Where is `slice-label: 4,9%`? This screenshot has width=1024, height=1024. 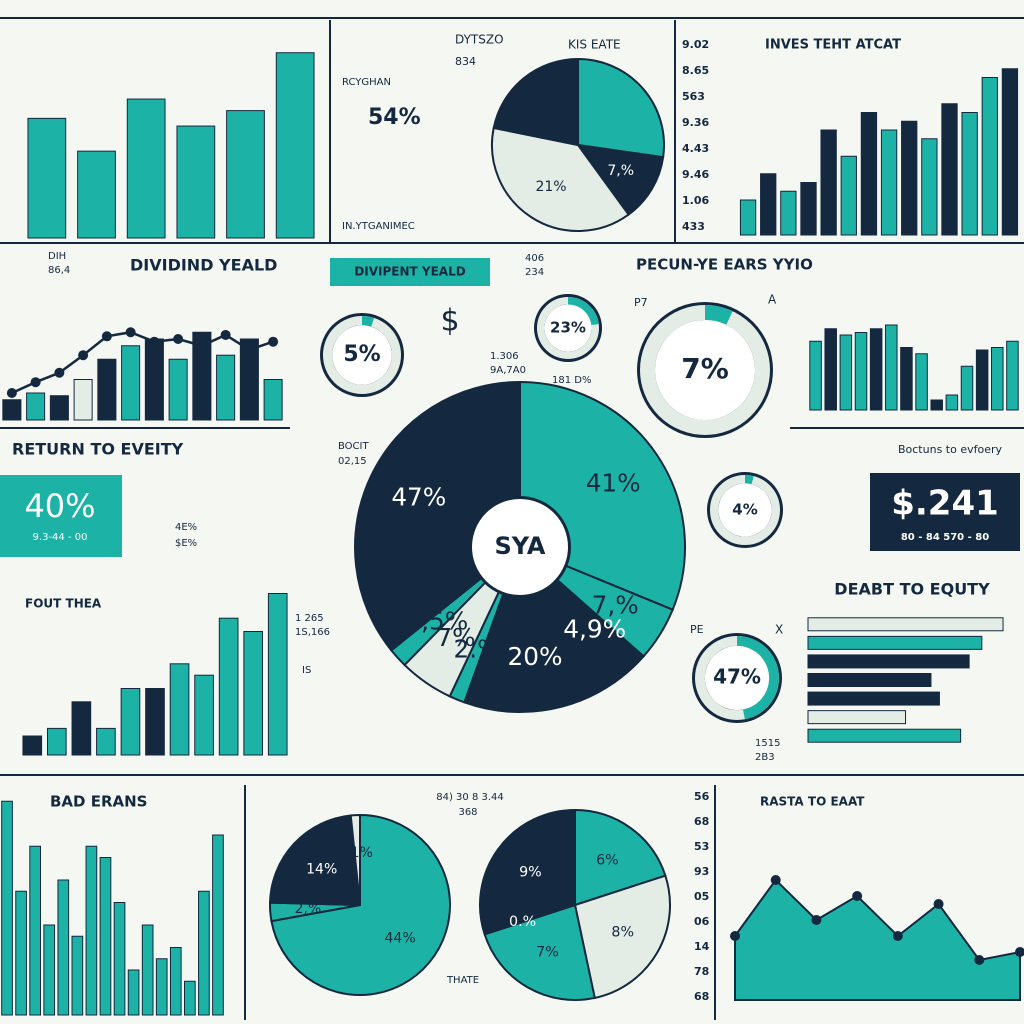 slice-label: 4,9% is located at coordinates (594, 629).